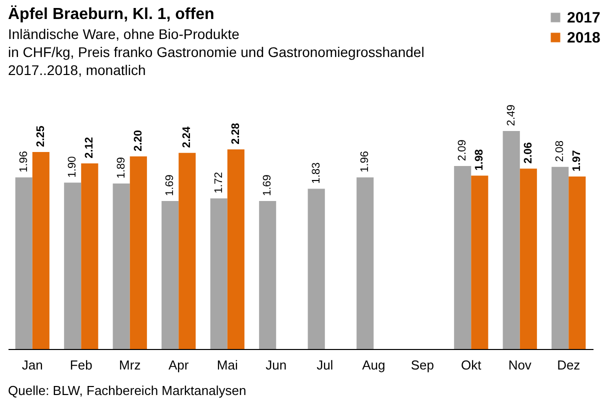  I want to click on source-note: Quelle: BLW, Fachbereich Marktanalysen, so click(127, 390).